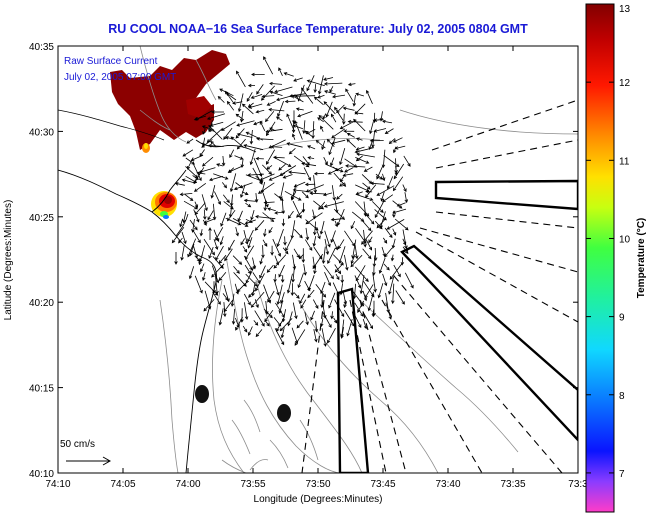 The width and height of the screenshot is (651, 515). What do you see at coordinates (625, 83) in the screenshot?
I see `colorbar-tick-label: 12` at bounding box center [625, 83].